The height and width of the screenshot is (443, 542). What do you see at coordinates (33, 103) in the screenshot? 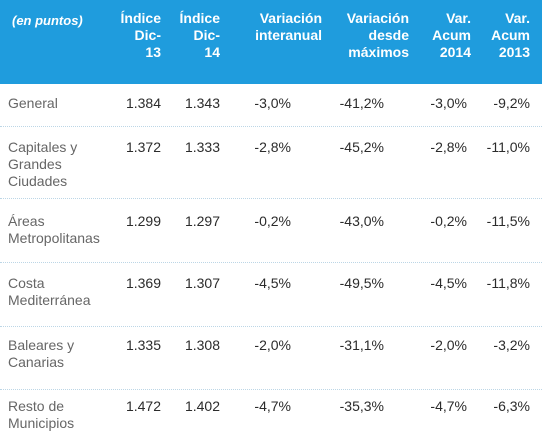
I see `row-label: General` at bounding box center [33, 103].